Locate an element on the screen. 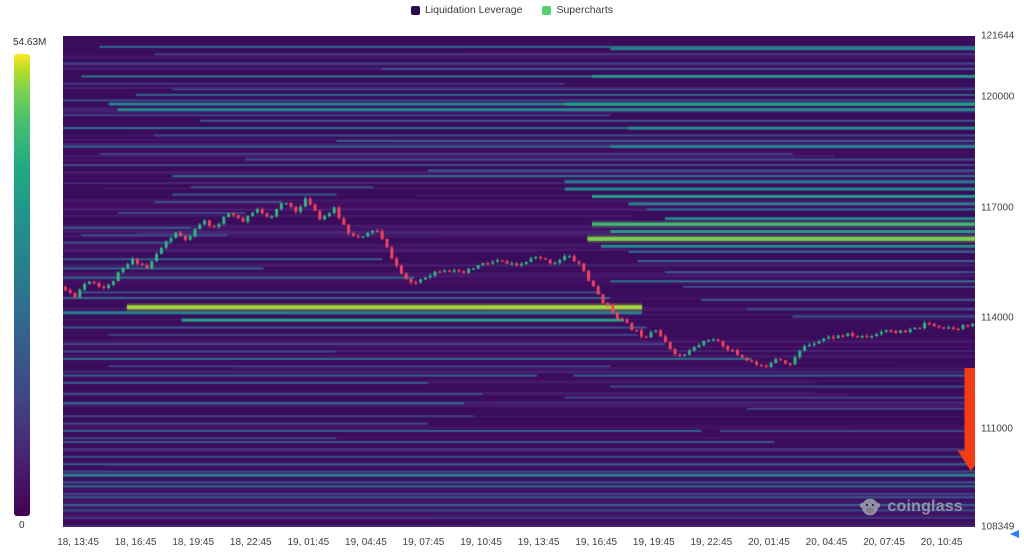 The image size is (1024, 559). time-axis-label: 20, 01:45 is located at coordinates (769, 542).